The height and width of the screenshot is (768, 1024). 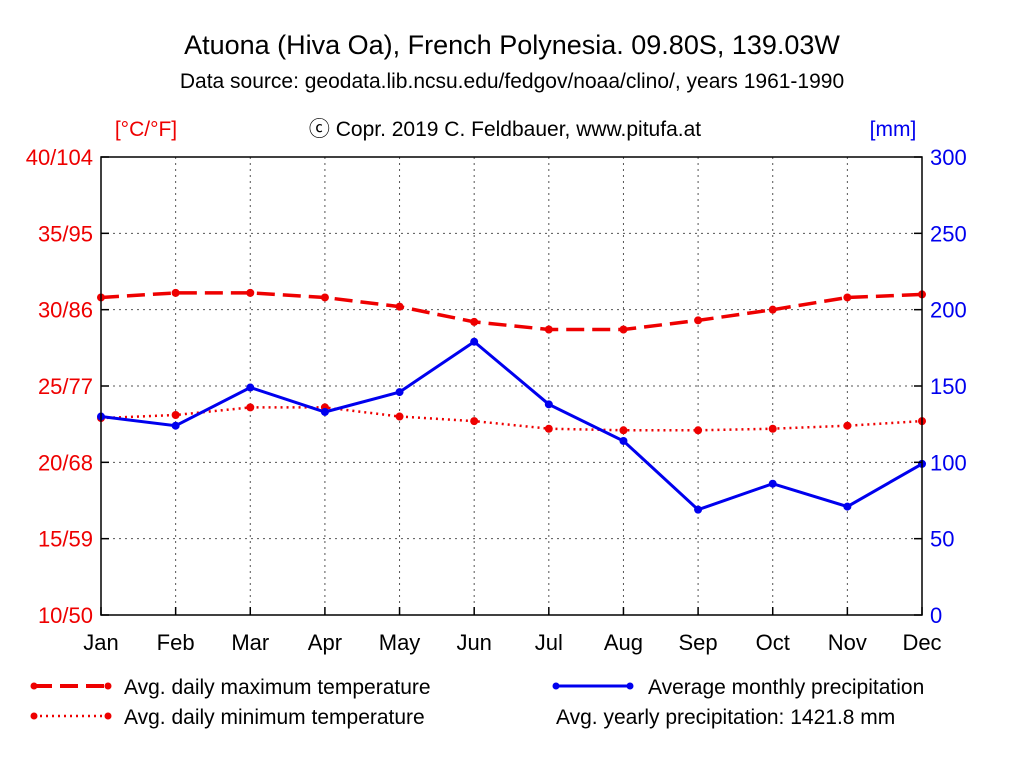 What do you see at coordinates (108, 716) in the screenshot?
I see `legend-min-temp-marker-right` at bounding box center [108, 716].